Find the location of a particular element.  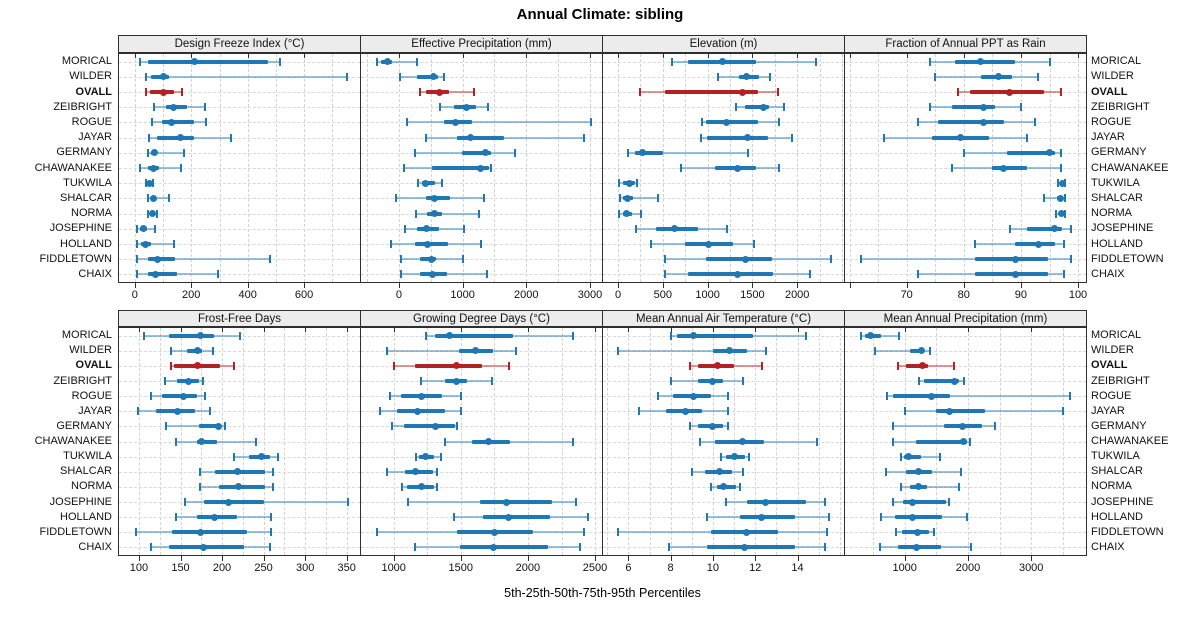

station-label-right: TUKWILA is located at coordinates (1115, 182).